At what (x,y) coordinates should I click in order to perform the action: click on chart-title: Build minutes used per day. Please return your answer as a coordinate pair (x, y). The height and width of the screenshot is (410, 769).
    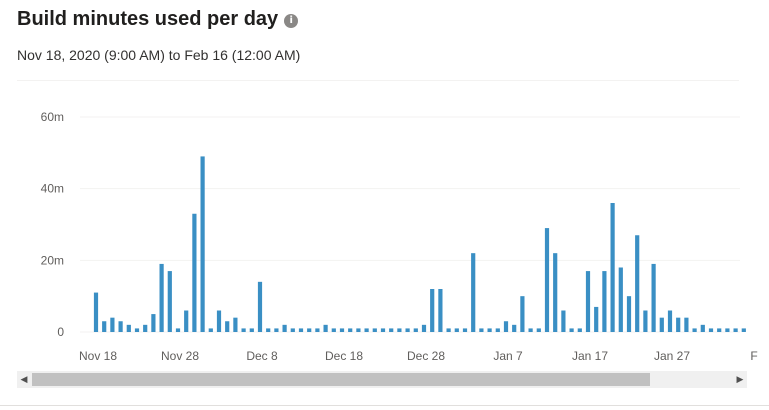
    Looking at the image, I should click on (148, 19).